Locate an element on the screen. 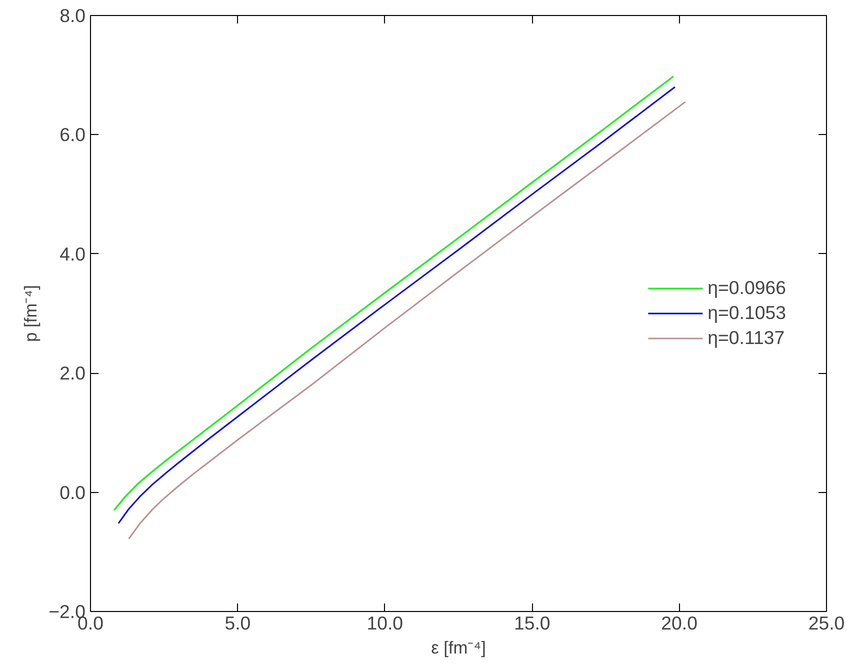  y-axis-title: p [fm⁻⁴] is located at coordinates (30, 313).